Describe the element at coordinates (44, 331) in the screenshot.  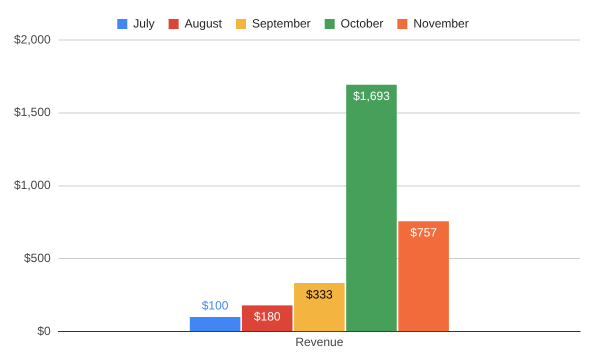
I see `y-tick-label: $0` at that location.